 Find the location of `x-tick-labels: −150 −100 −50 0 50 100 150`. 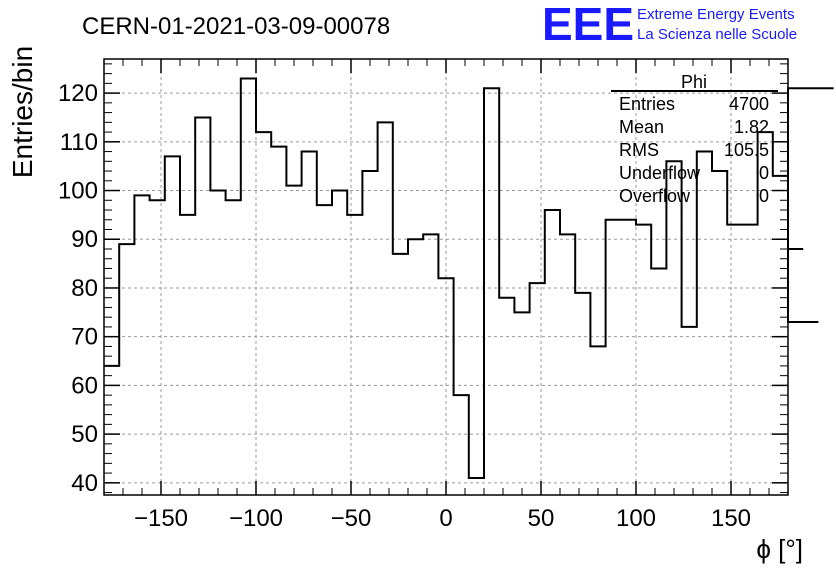

x-tick-labels: −150 −100 −50 0 50 100 150 is located at coordinates (442, 518).